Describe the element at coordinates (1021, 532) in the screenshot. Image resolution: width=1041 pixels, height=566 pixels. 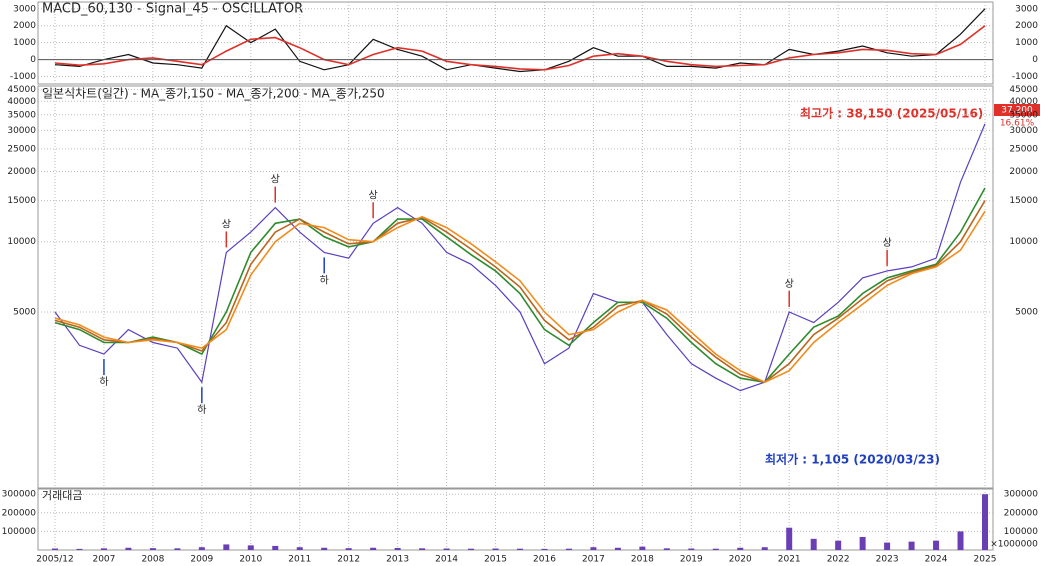
I see `y-tick-label-right: 100000` at that location.